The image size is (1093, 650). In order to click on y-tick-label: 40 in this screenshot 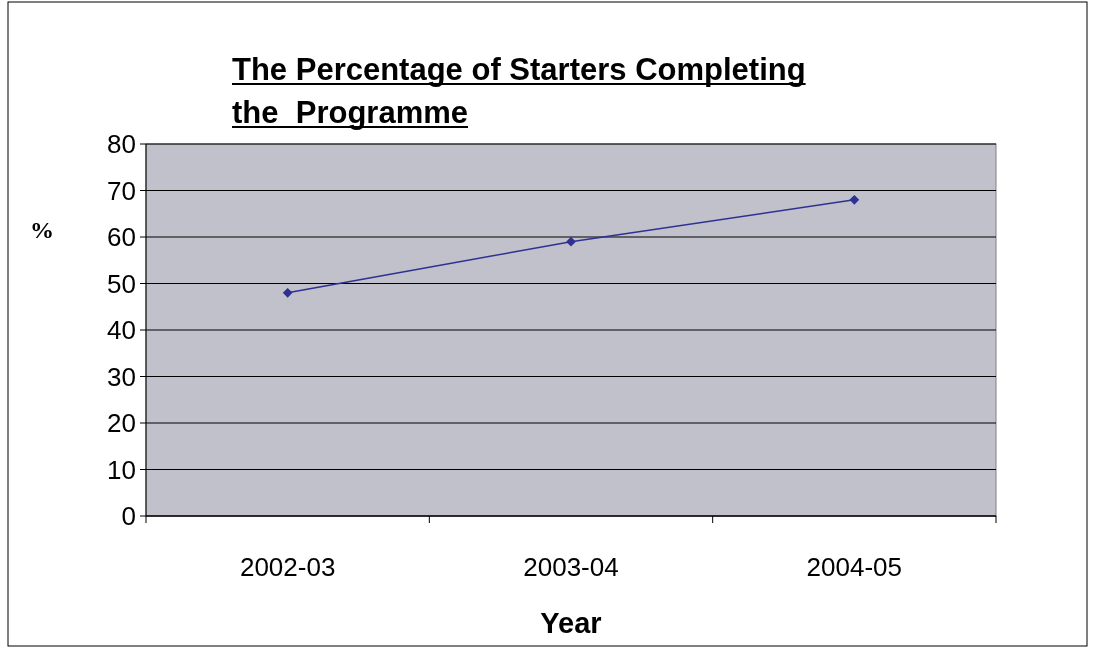, I will do `click(121, 330)`.